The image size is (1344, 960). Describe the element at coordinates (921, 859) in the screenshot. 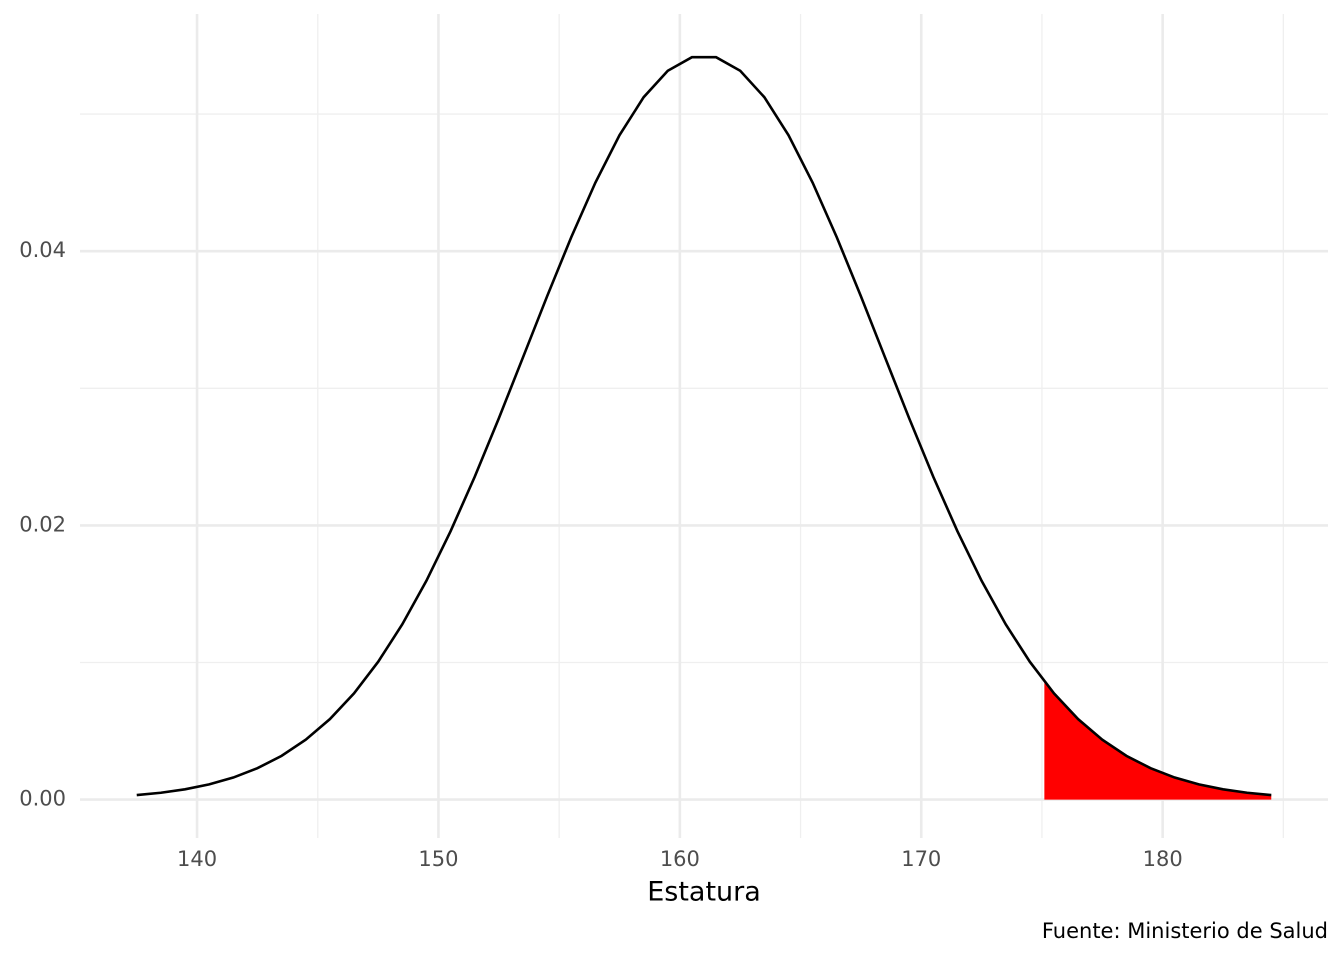

I see `x-tick-label: 170` at that location.